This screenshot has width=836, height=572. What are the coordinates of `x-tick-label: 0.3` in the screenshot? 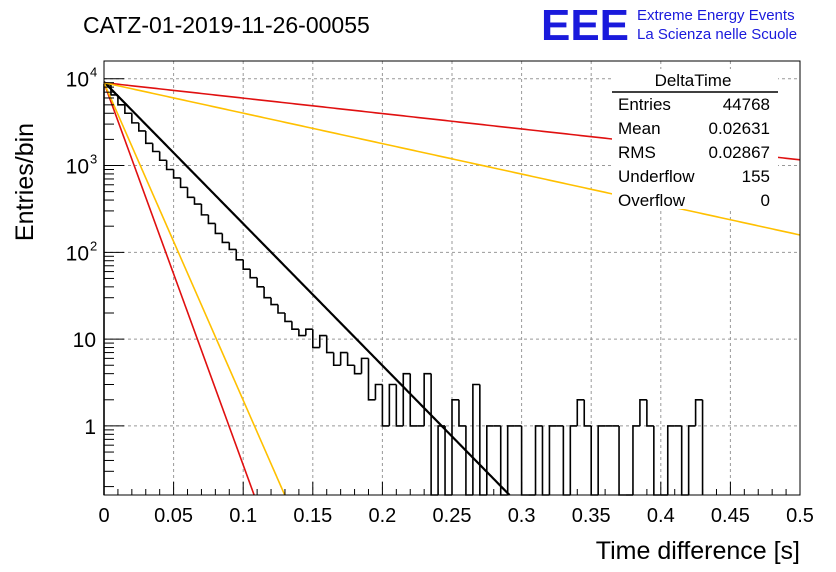 It's located at (522, 516).